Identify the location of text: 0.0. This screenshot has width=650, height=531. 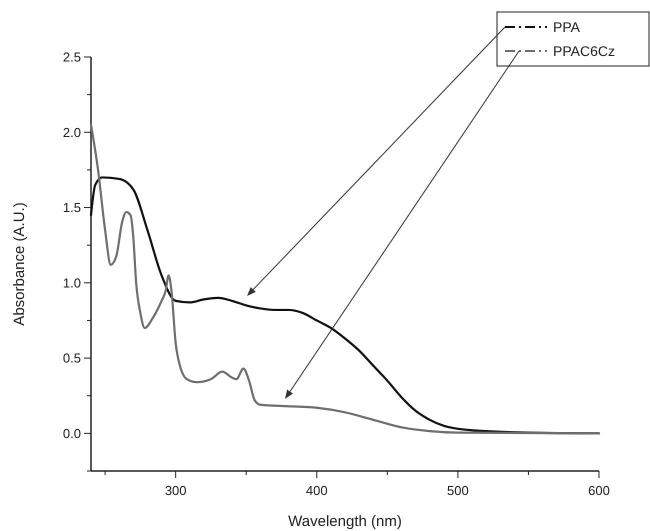
(71, 433).